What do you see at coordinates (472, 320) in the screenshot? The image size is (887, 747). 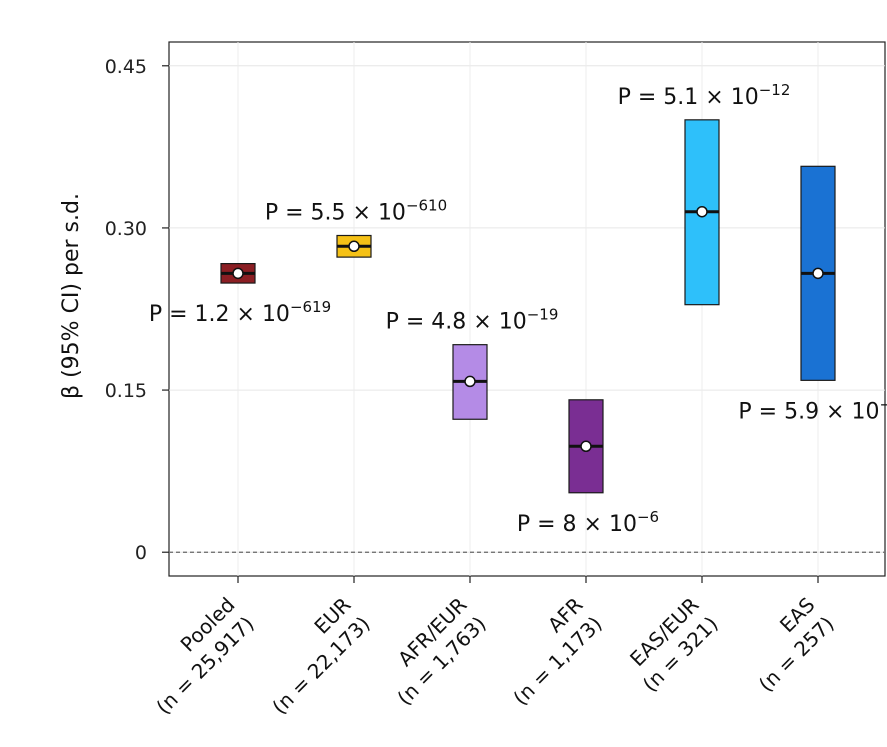 I see `p-value-label: P = 4.8 × 10−19` at bounding box center [472, 320].